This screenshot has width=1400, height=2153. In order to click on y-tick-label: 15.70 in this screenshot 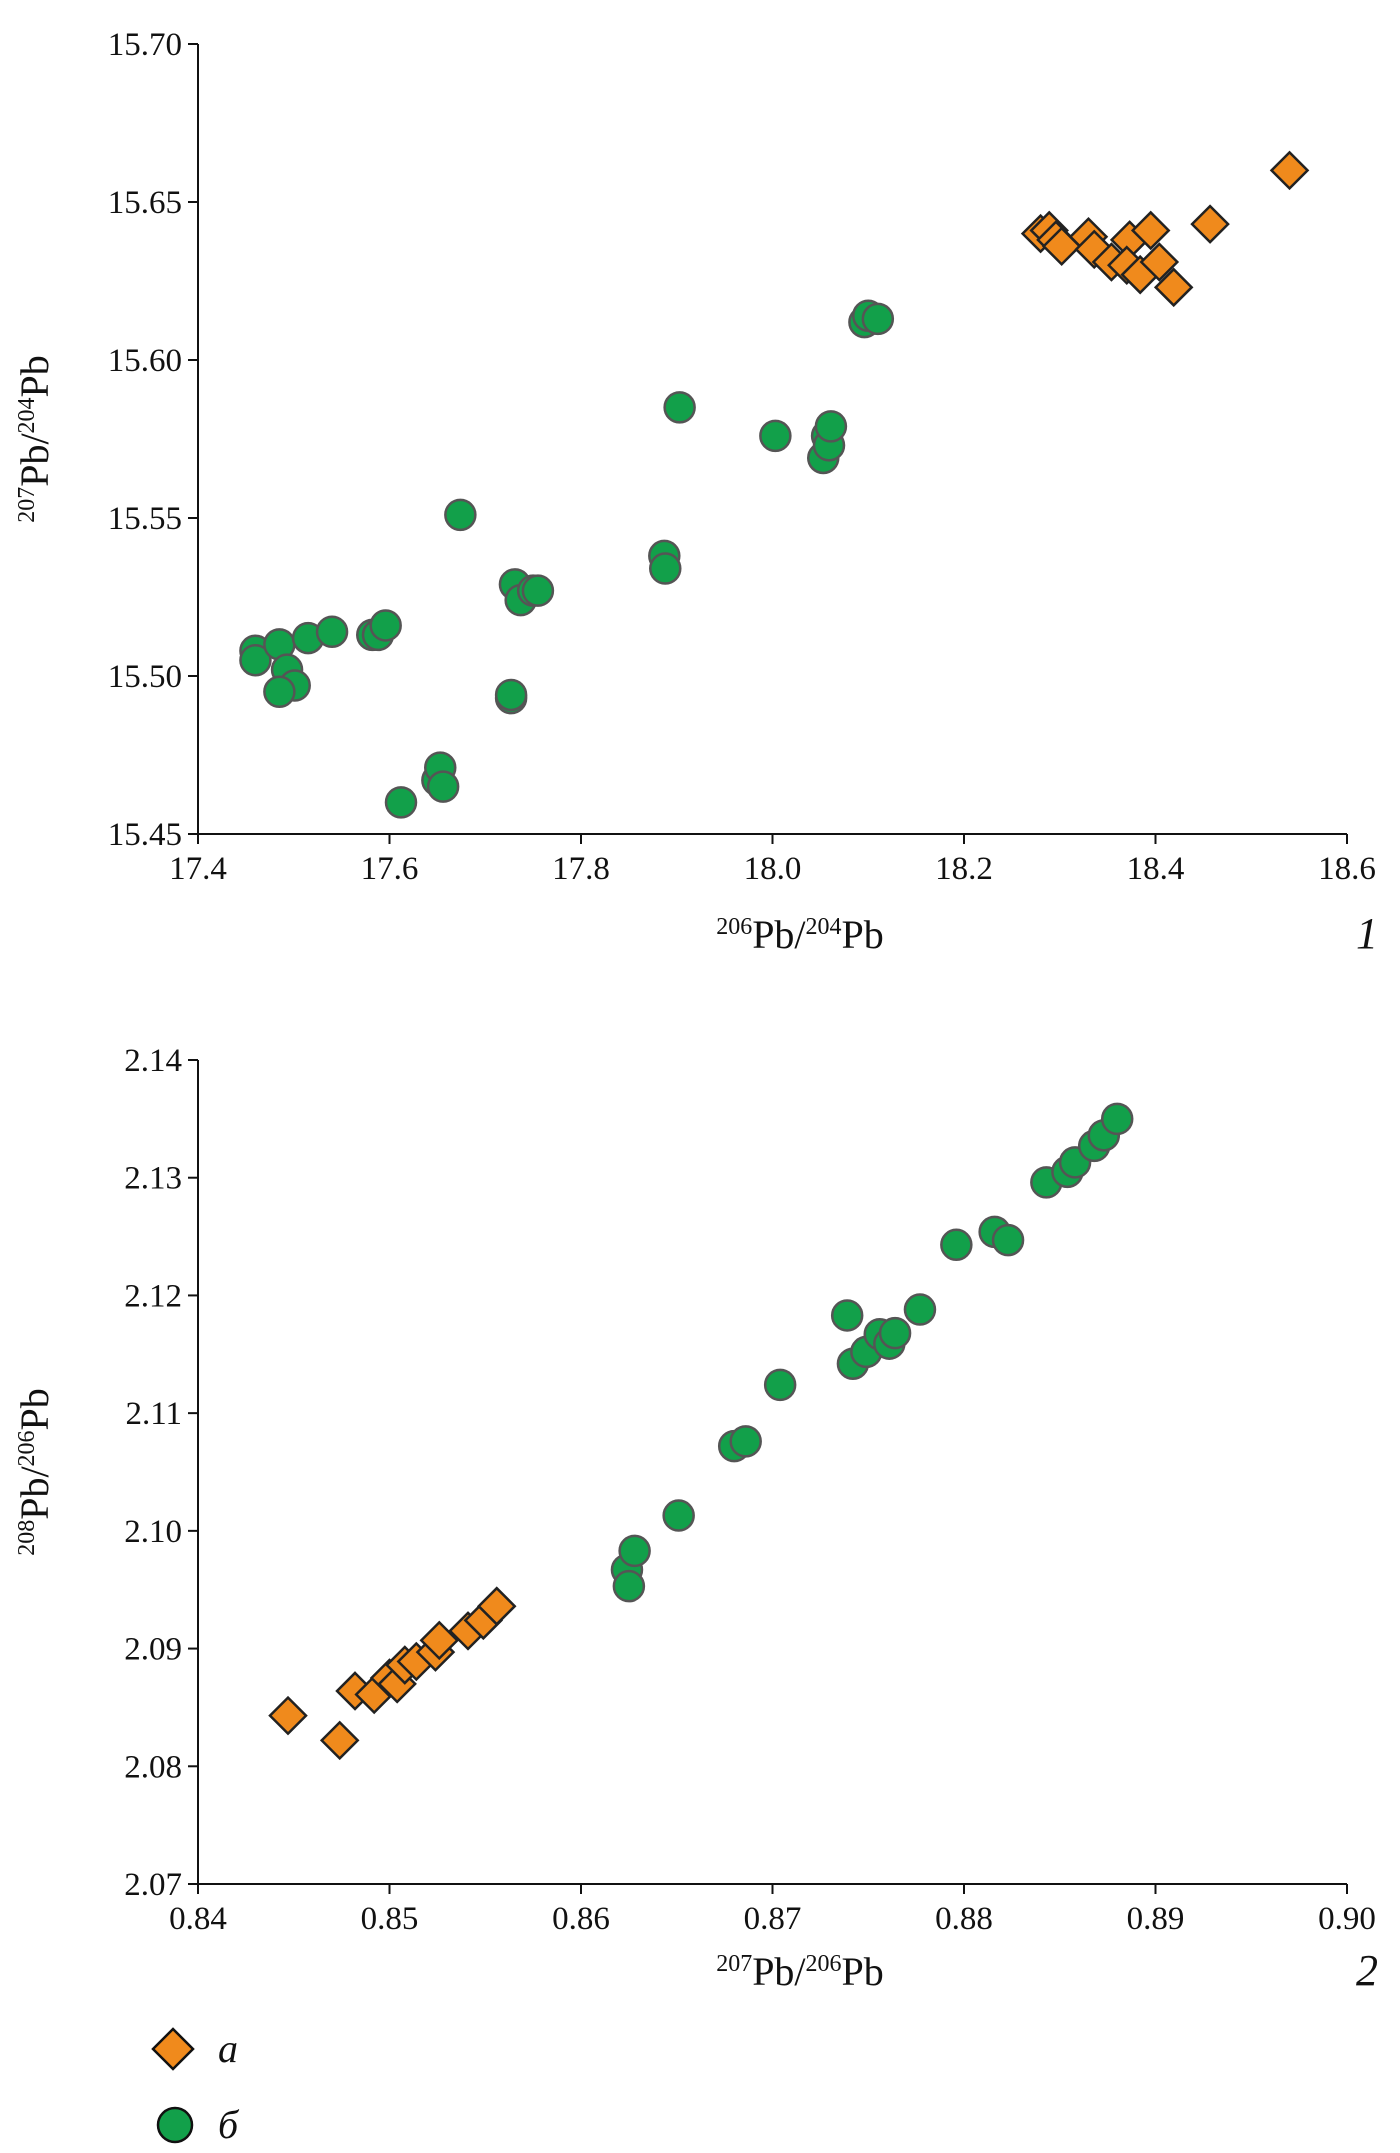, I will do `click(145, 45)`.